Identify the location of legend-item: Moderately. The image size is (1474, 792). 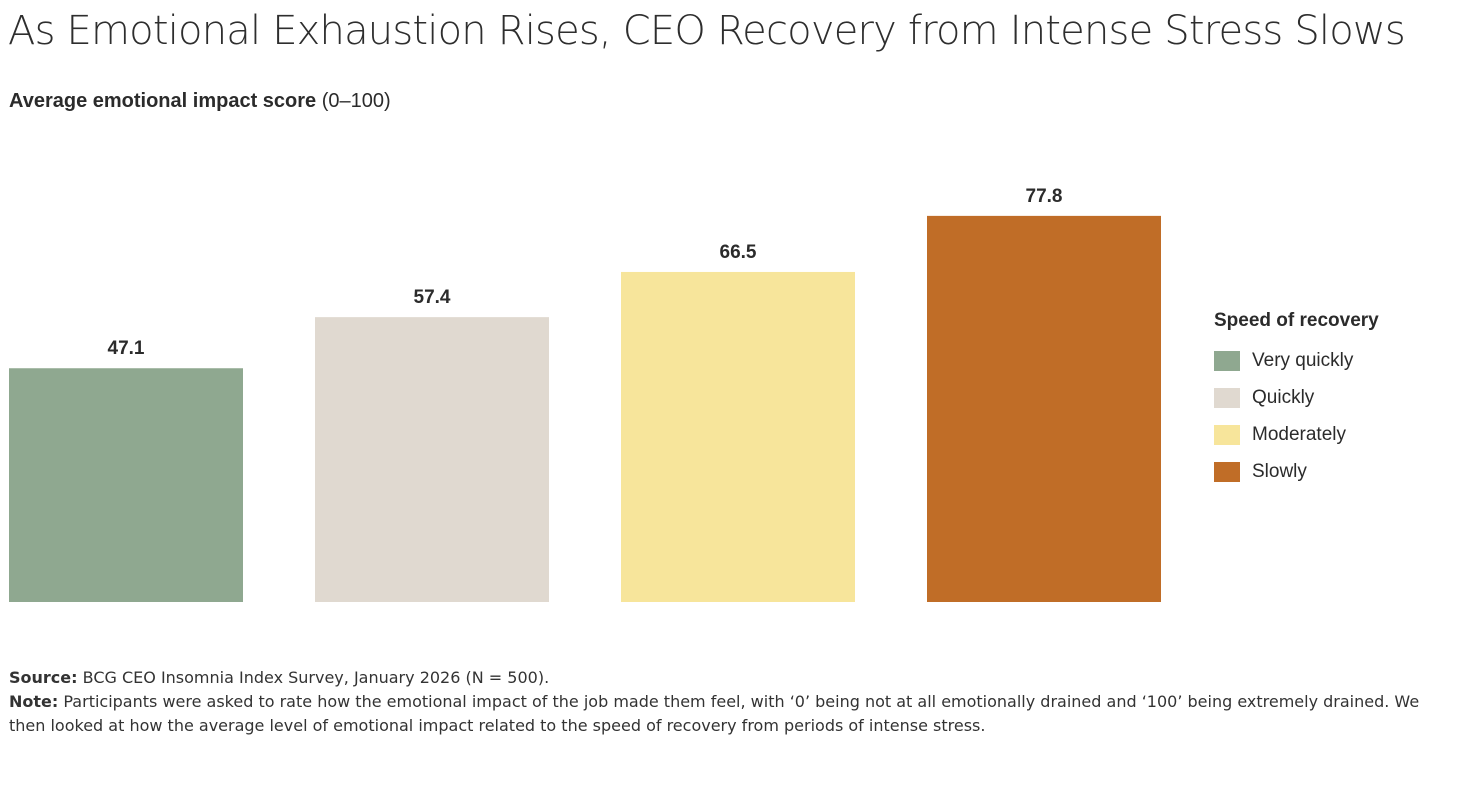
(1296, 434).